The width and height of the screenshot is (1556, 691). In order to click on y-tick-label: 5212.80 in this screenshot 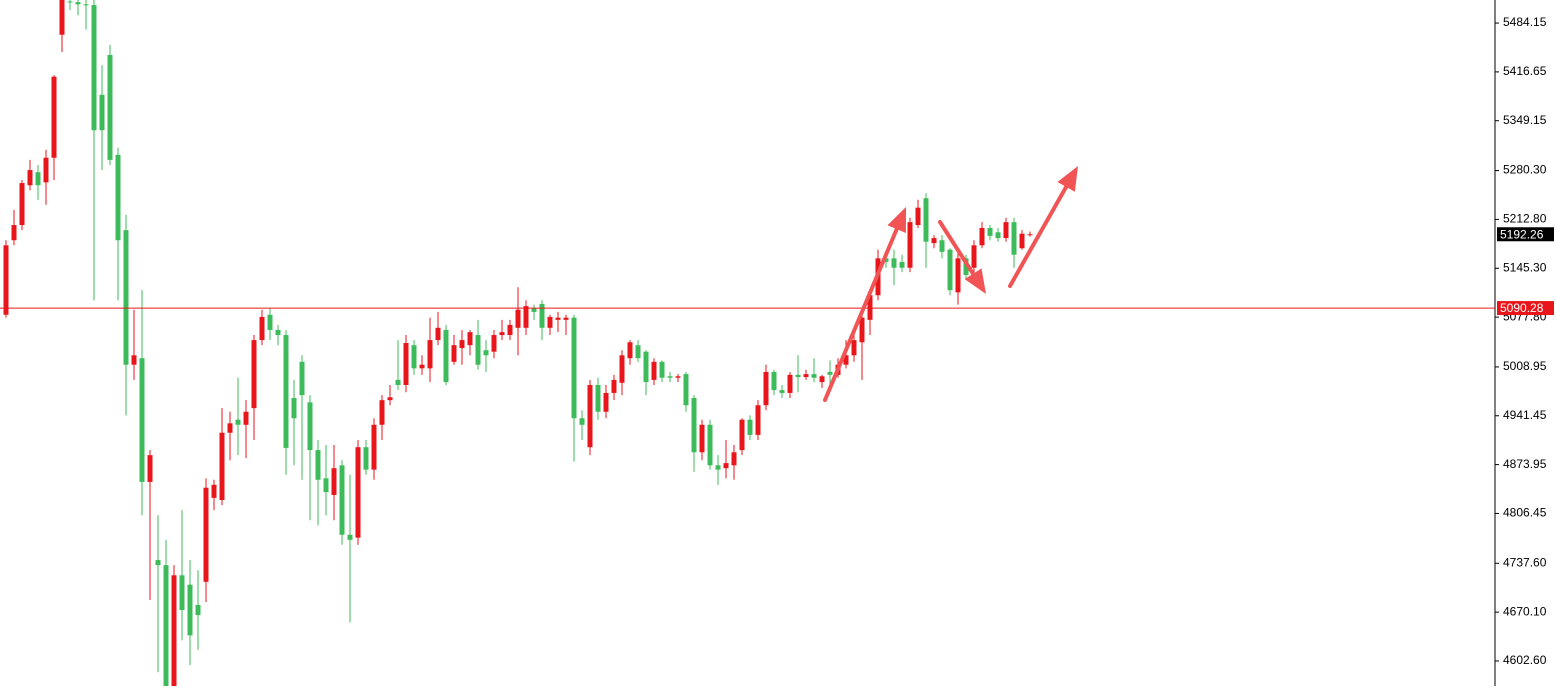, I will do `click(1525, 219)`.